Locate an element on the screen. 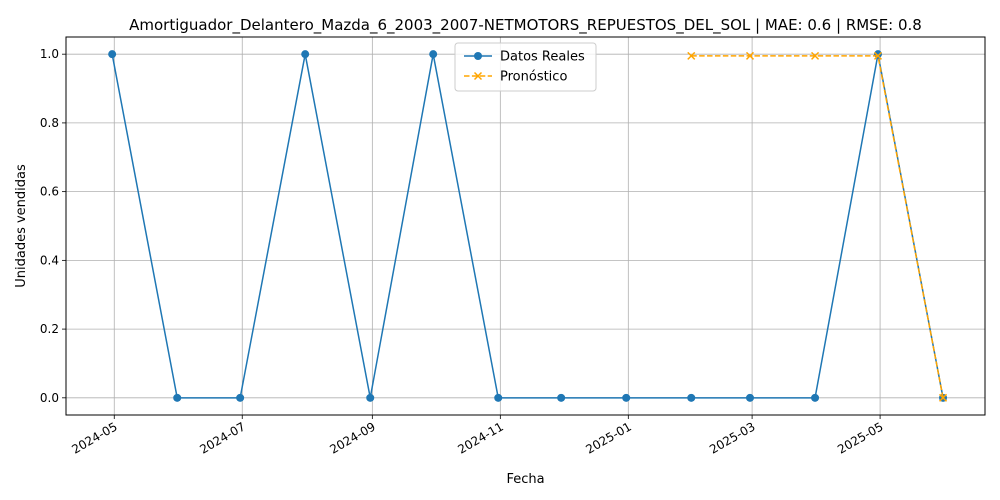  legend-box is located at coordinates (525, 67).